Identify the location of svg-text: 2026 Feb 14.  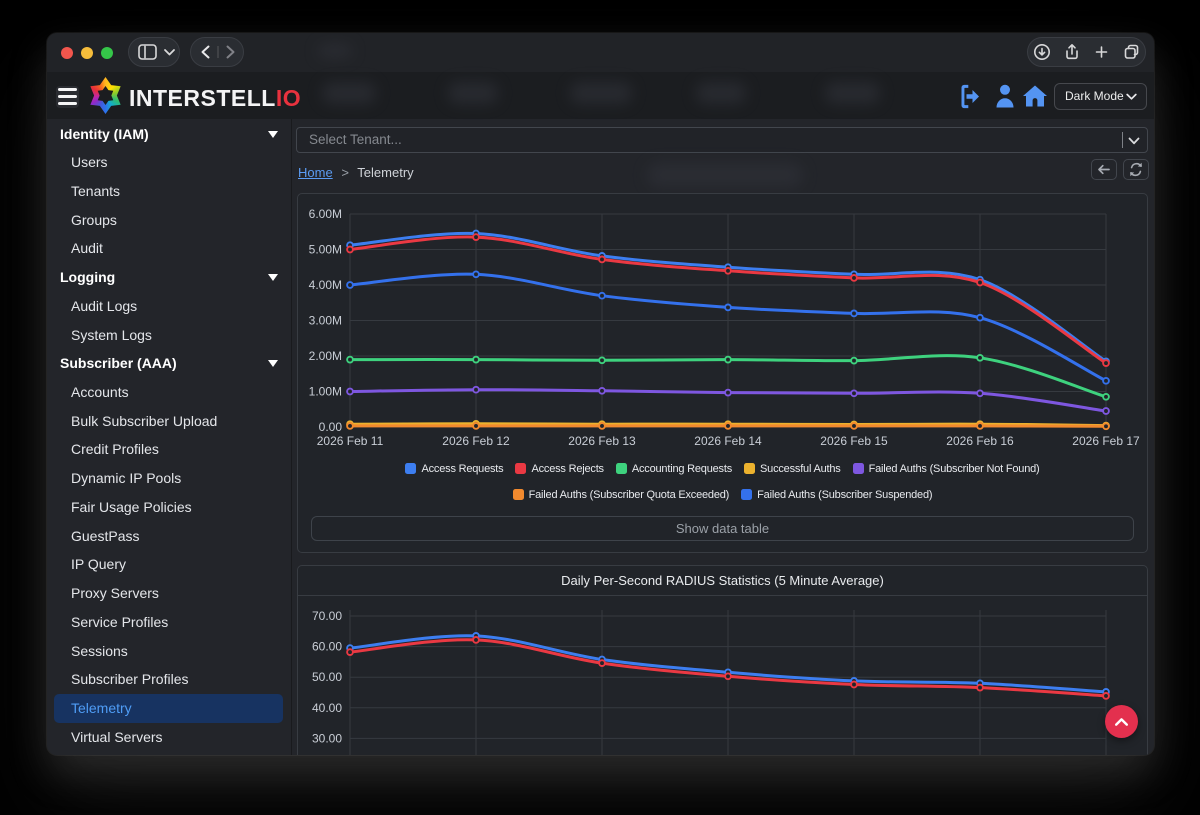
(728, 441).